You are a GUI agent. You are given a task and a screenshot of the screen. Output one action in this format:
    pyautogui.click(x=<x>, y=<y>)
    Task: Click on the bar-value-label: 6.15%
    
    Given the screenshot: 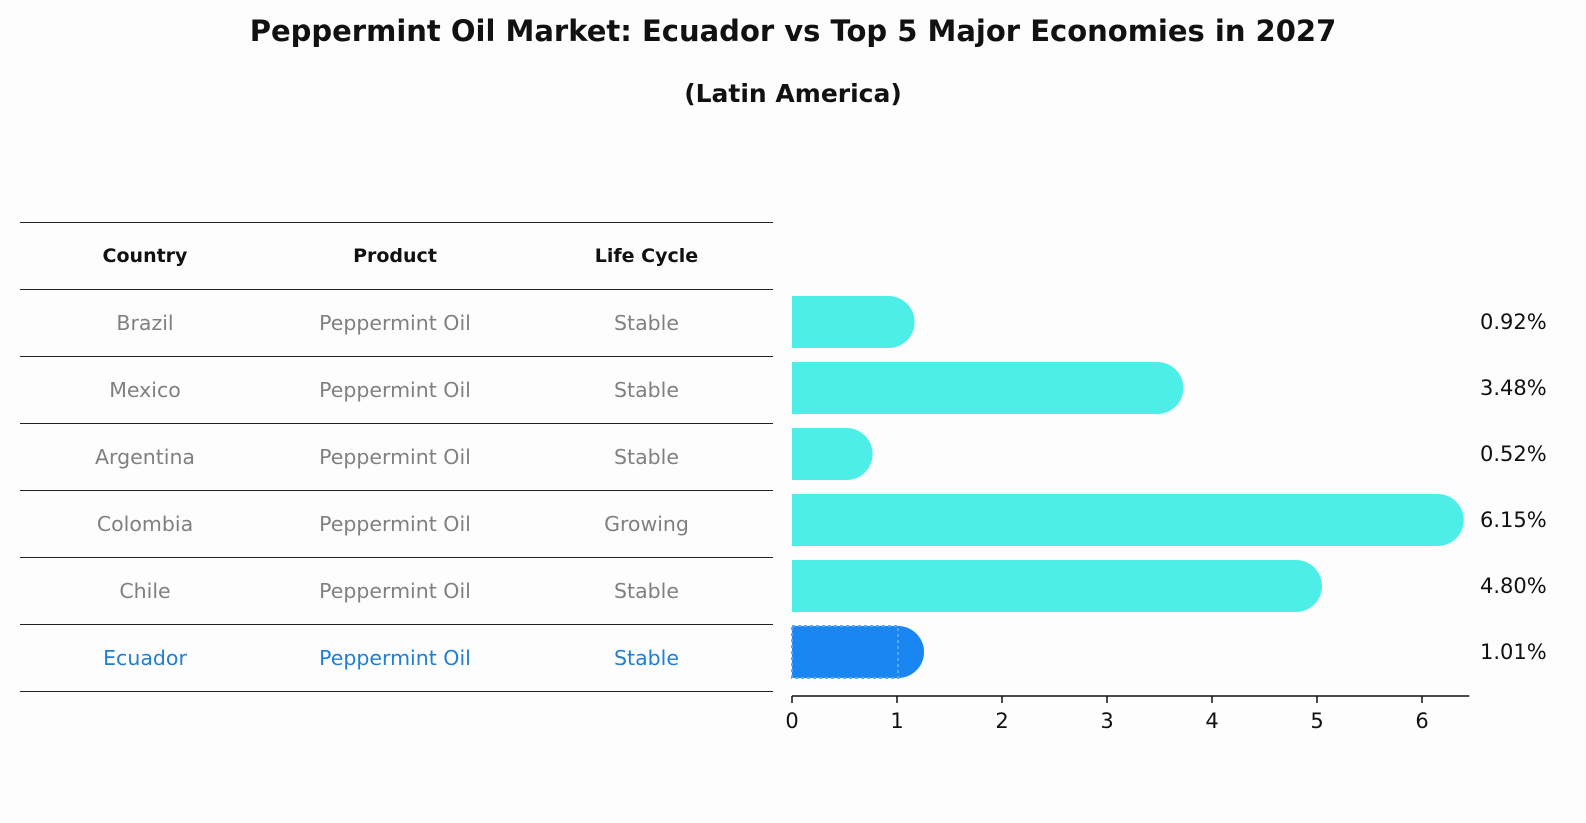 What is the action you would take?
    pyautogui.click(x=1513, y=520)
    